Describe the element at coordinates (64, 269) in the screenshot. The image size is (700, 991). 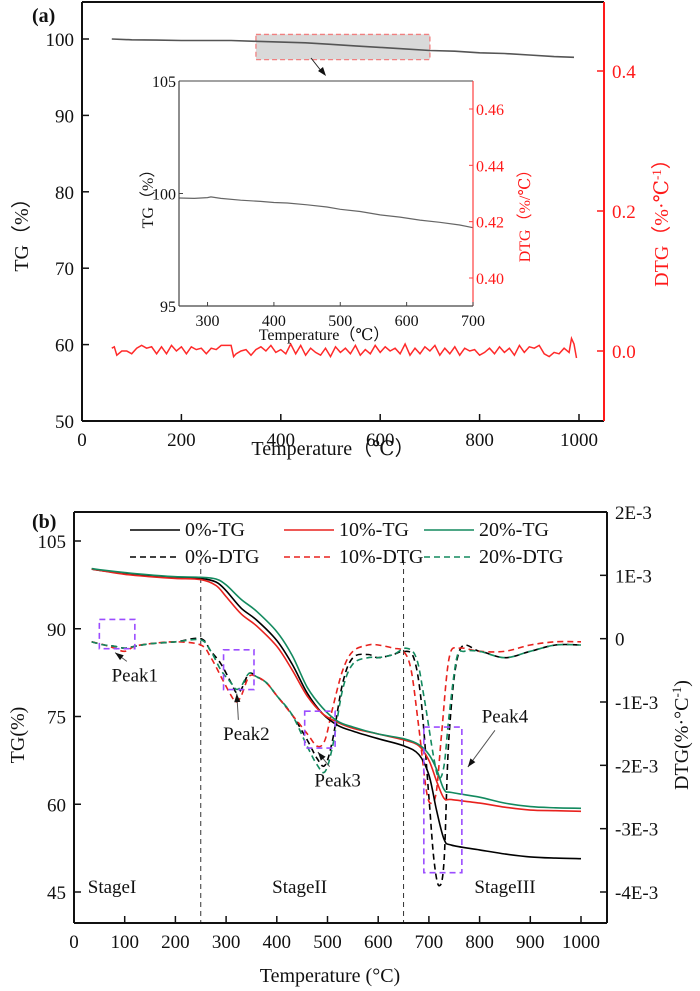
I see `y-tick-label: 70` at that location.